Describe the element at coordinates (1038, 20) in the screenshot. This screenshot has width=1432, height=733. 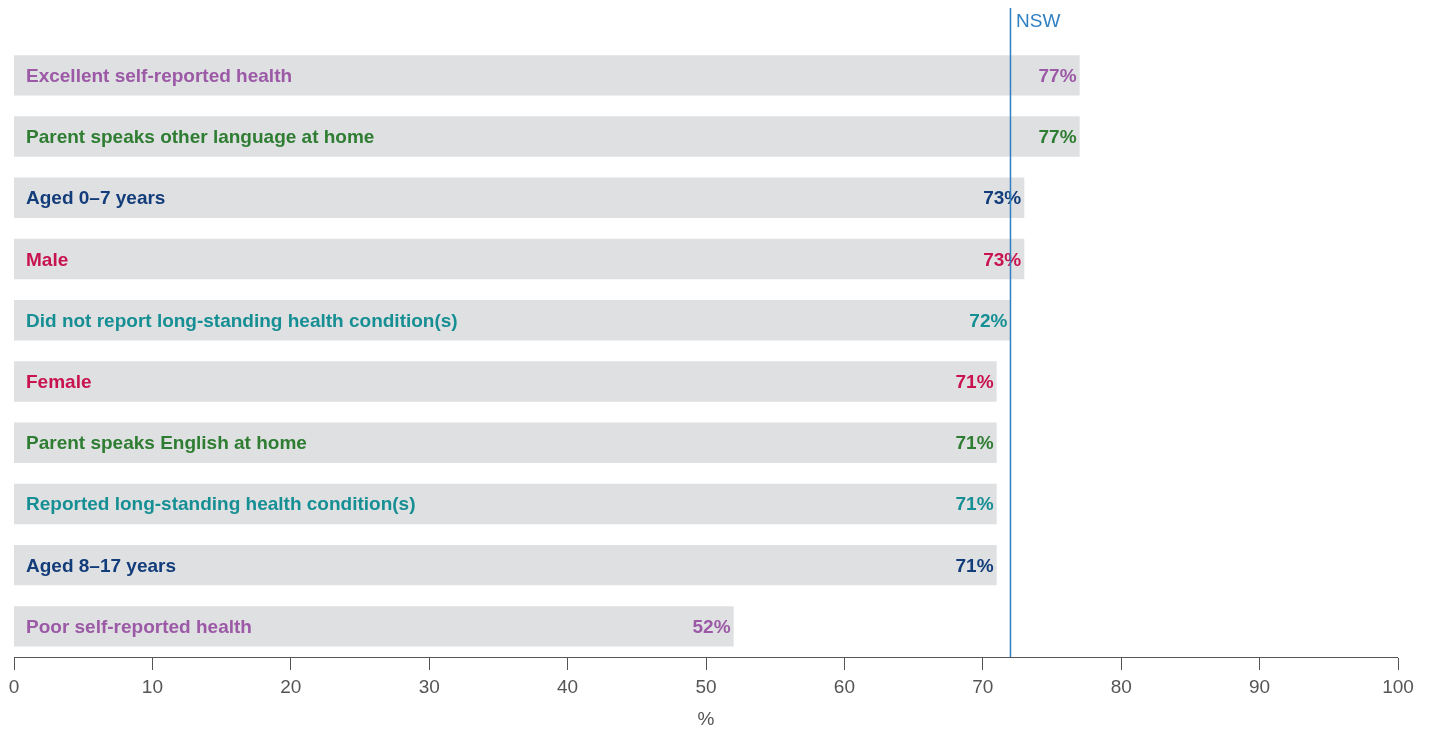
I see `ref-line-label: NSW` at that location.